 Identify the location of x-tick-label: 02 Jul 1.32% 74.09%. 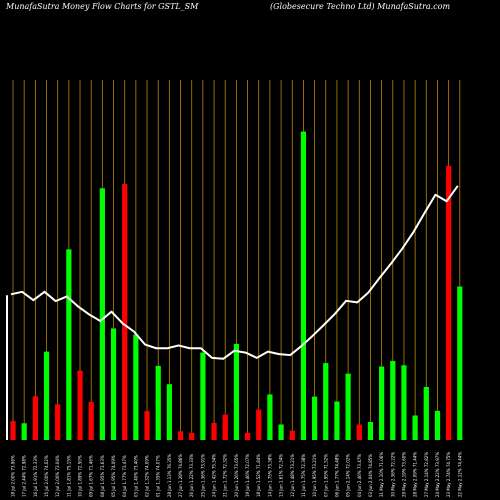
(147, 476).